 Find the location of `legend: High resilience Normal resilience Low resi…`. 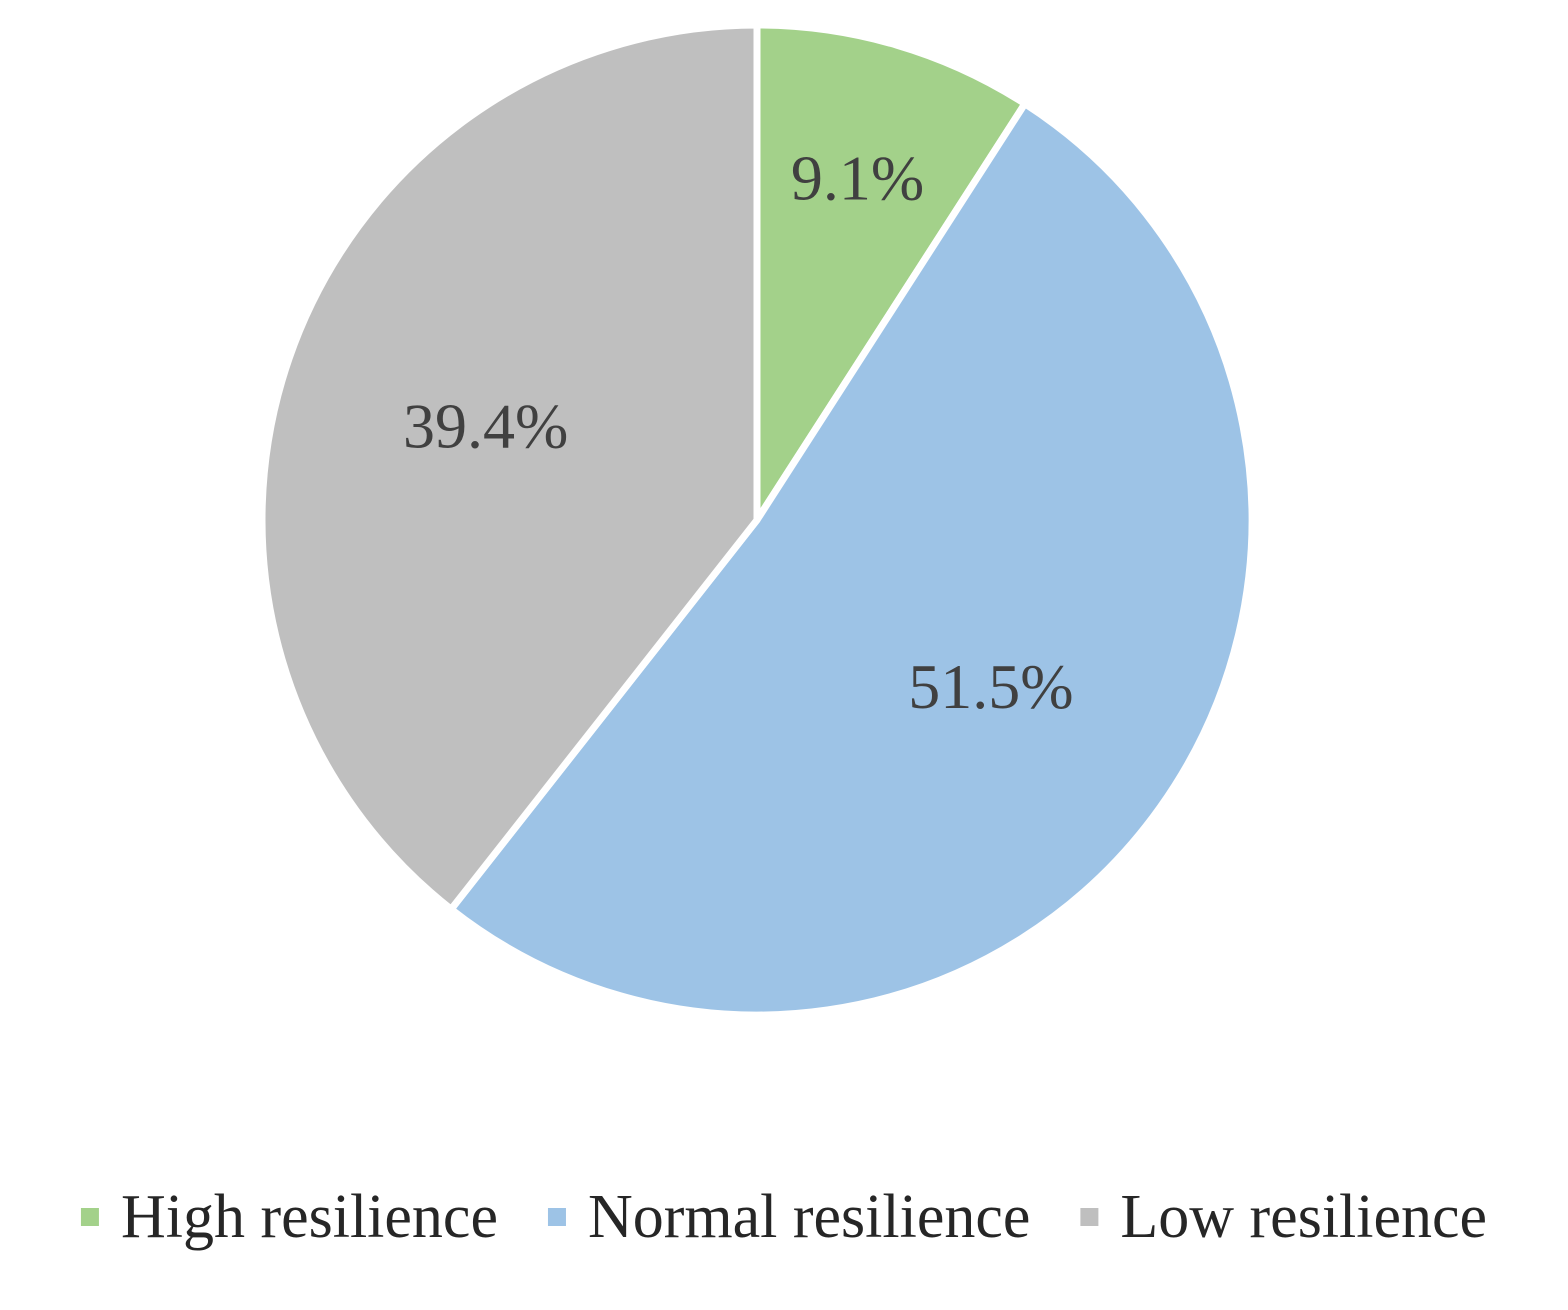

legend: High resilience Normal resilience Low resi… is located at coordinates (783, 1217).